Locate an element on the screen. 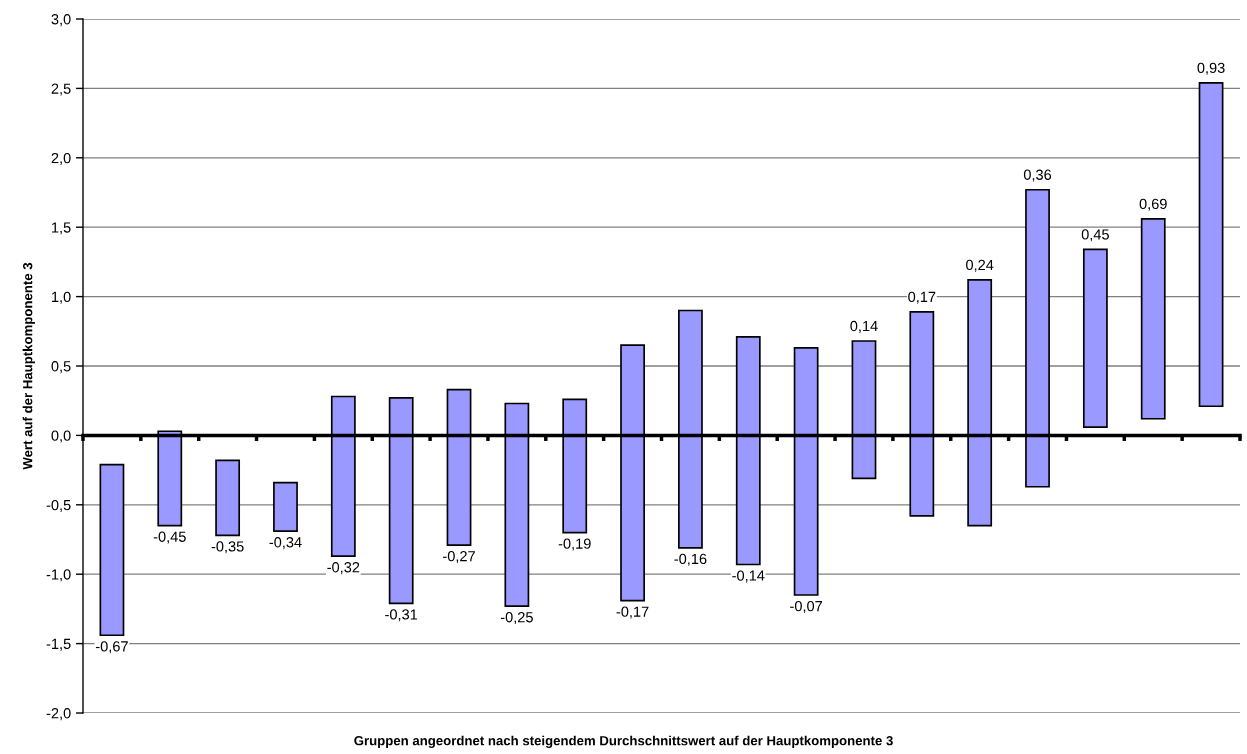 The image size is (1247, 754). y-tick-label: 3,0 is located at coordinates (61, 20).